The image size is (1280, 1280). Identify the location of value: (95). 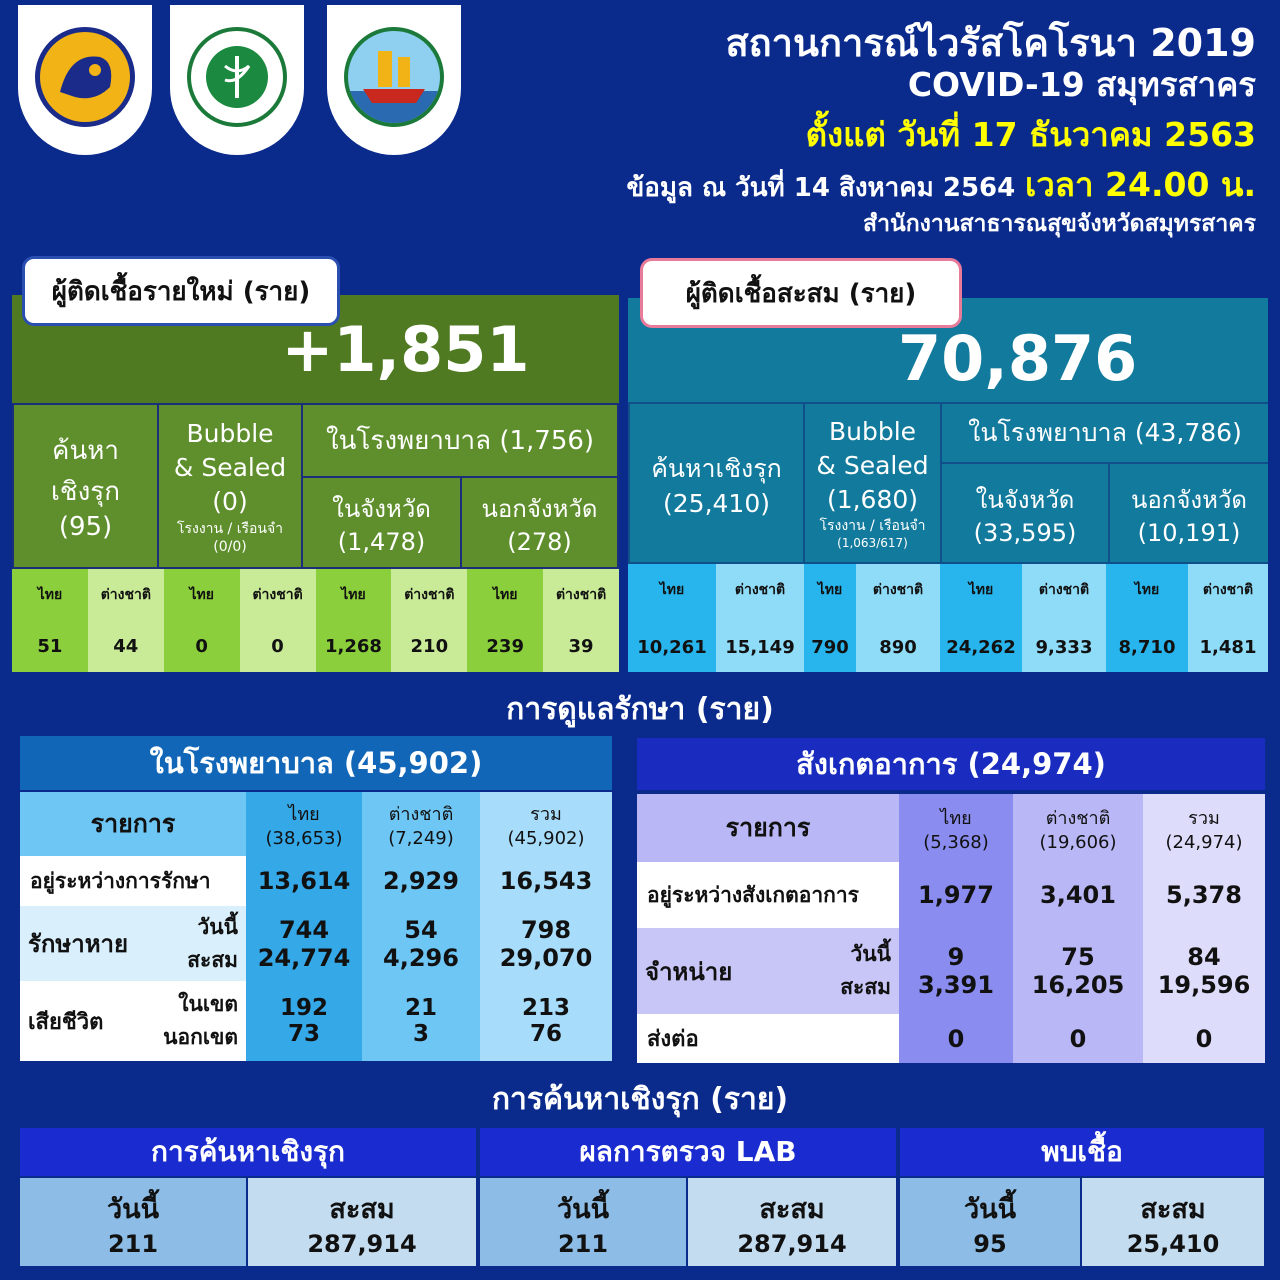
(85, 527).